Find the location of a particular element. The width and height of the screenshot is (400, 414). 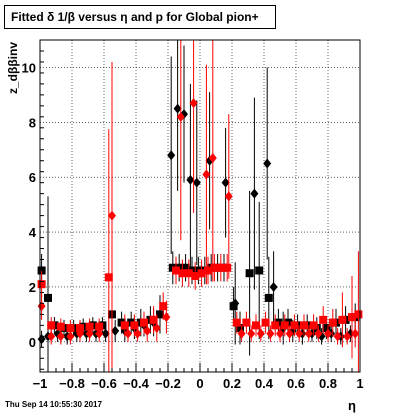

x-tick-label: 0.6 is located at coordinates (296, 383).